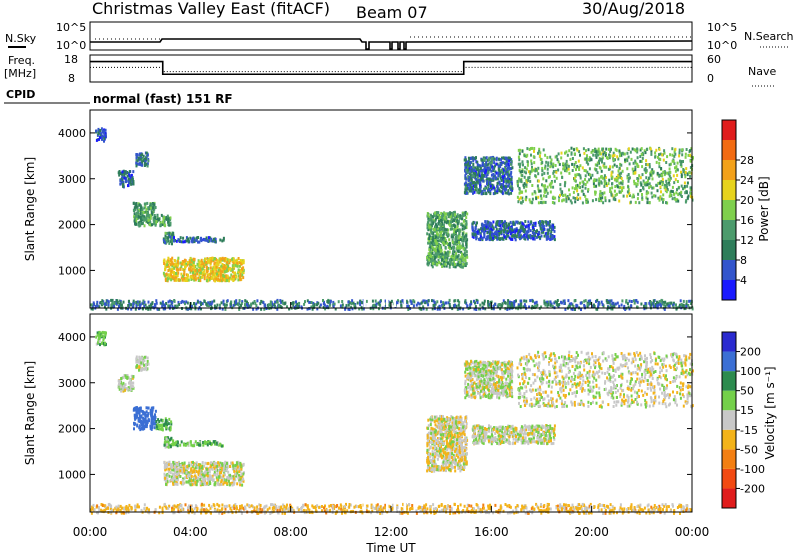 Image resolution: width=800 pixels, height=554 pixels. Describe the element at coordinates (392, 12) in the screenshot. I see `beam-label: Beam 07` at that location.